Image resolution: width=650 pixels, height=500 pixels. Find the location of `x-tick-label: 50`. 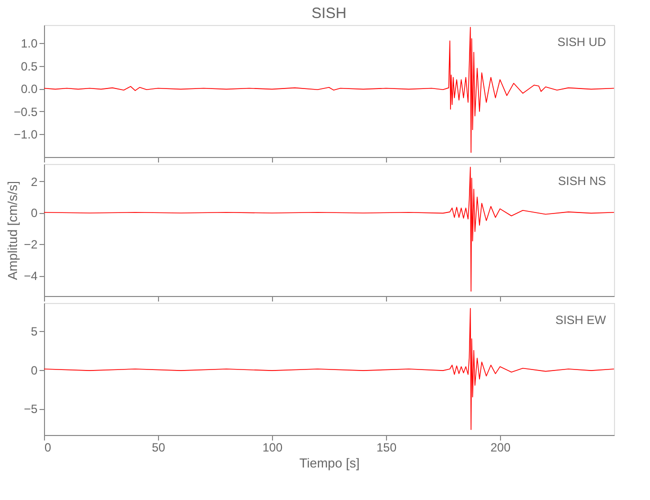

x-tick-label: 50 is located at coordinates (159, 447).